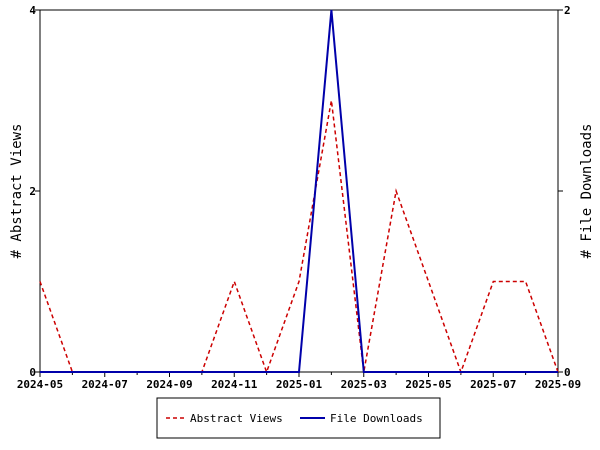  What do you see at coordinates (236, 418) in the screenshot?
I see `legend-abstract-views-label: Abstract Views` at bounding box center [236, 418].